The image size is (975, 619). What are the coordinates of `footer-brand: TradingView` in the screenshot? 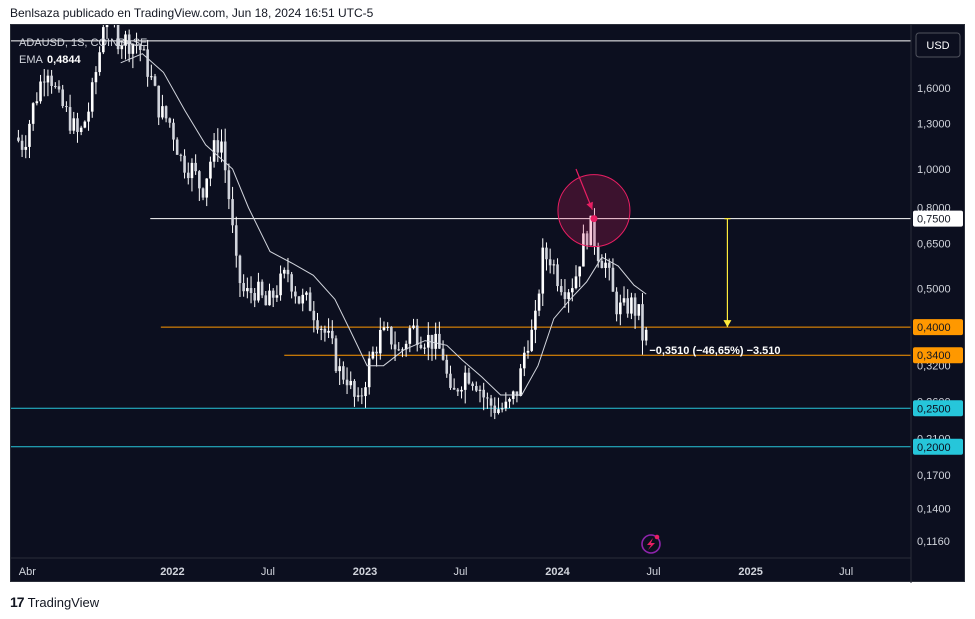 It's located at (63, 602).